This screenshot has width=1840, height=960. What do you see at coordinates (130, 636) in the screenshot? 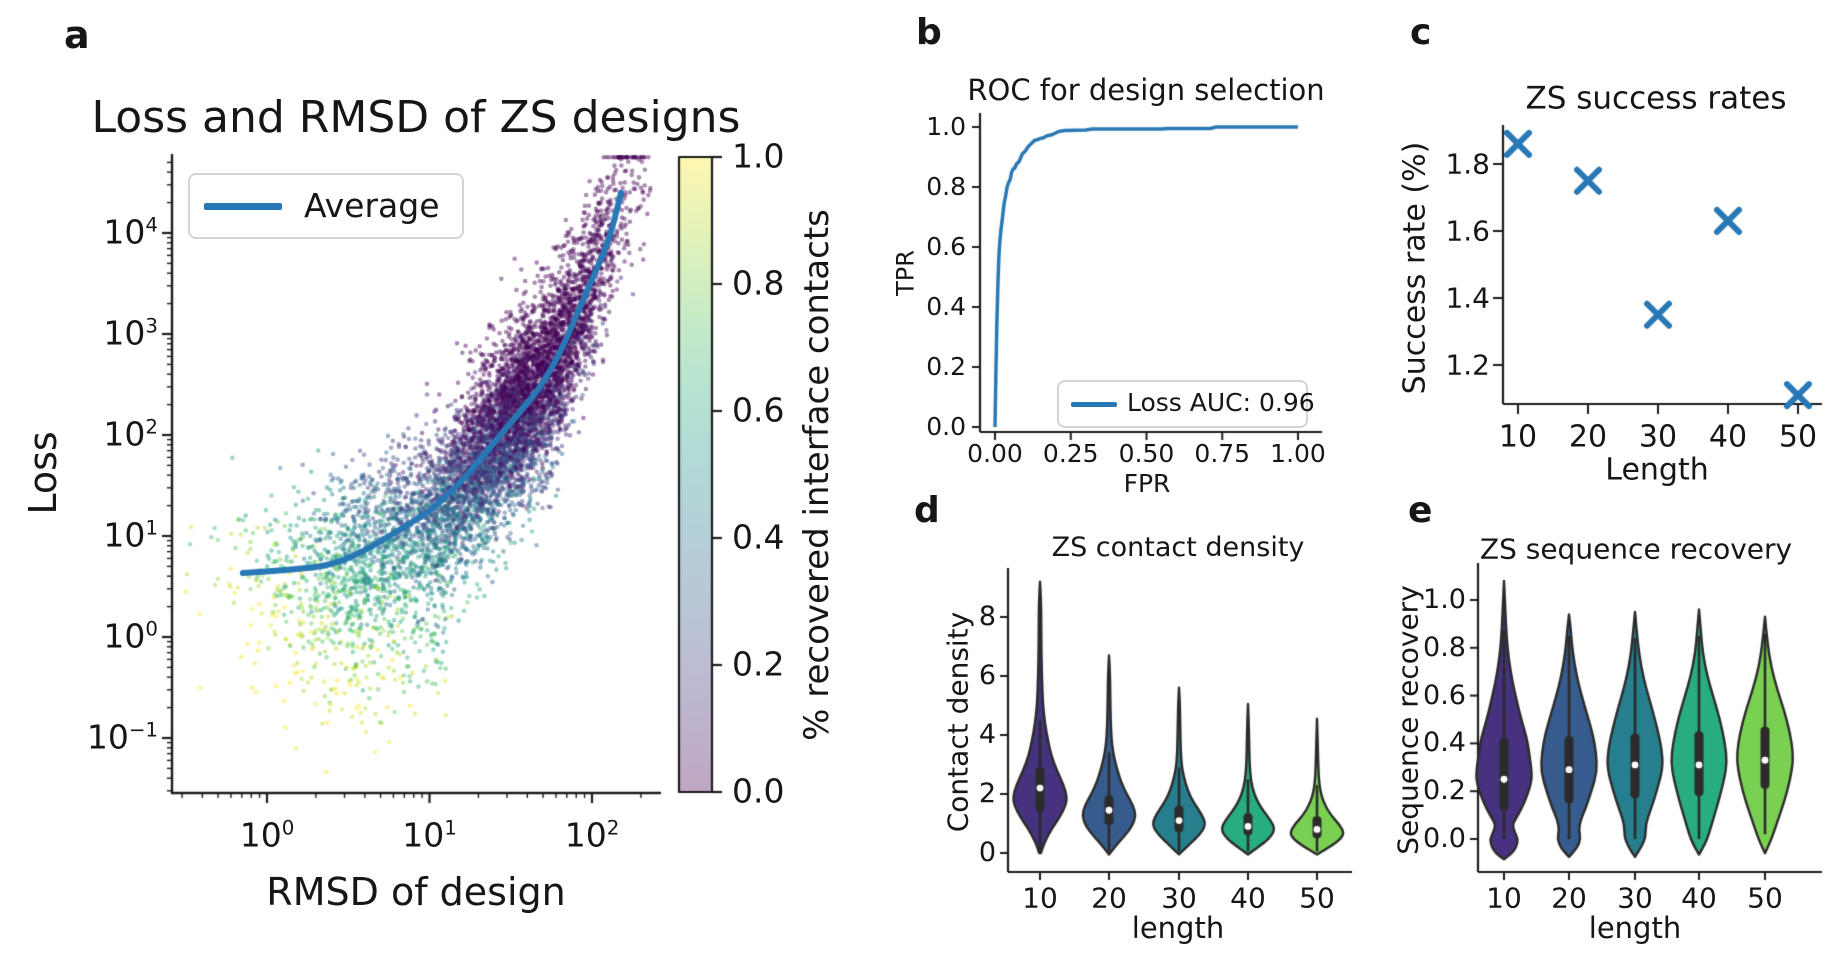
I see `panel-a-ytick: 10⁰` at bounding box center [130, 636].